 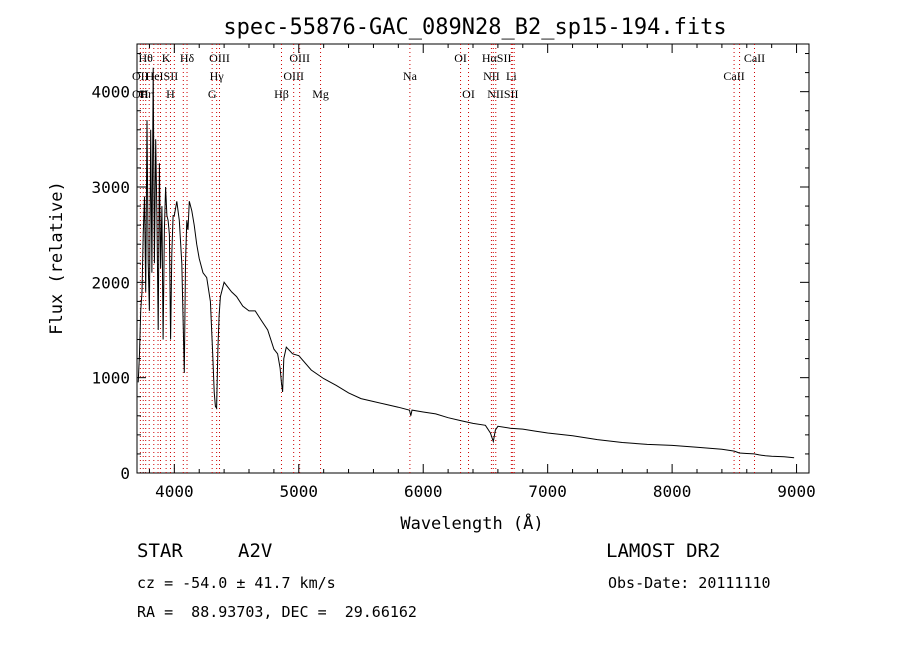 I want to click on survey-name: LAMOST DR2, so click(x=663, y=551).